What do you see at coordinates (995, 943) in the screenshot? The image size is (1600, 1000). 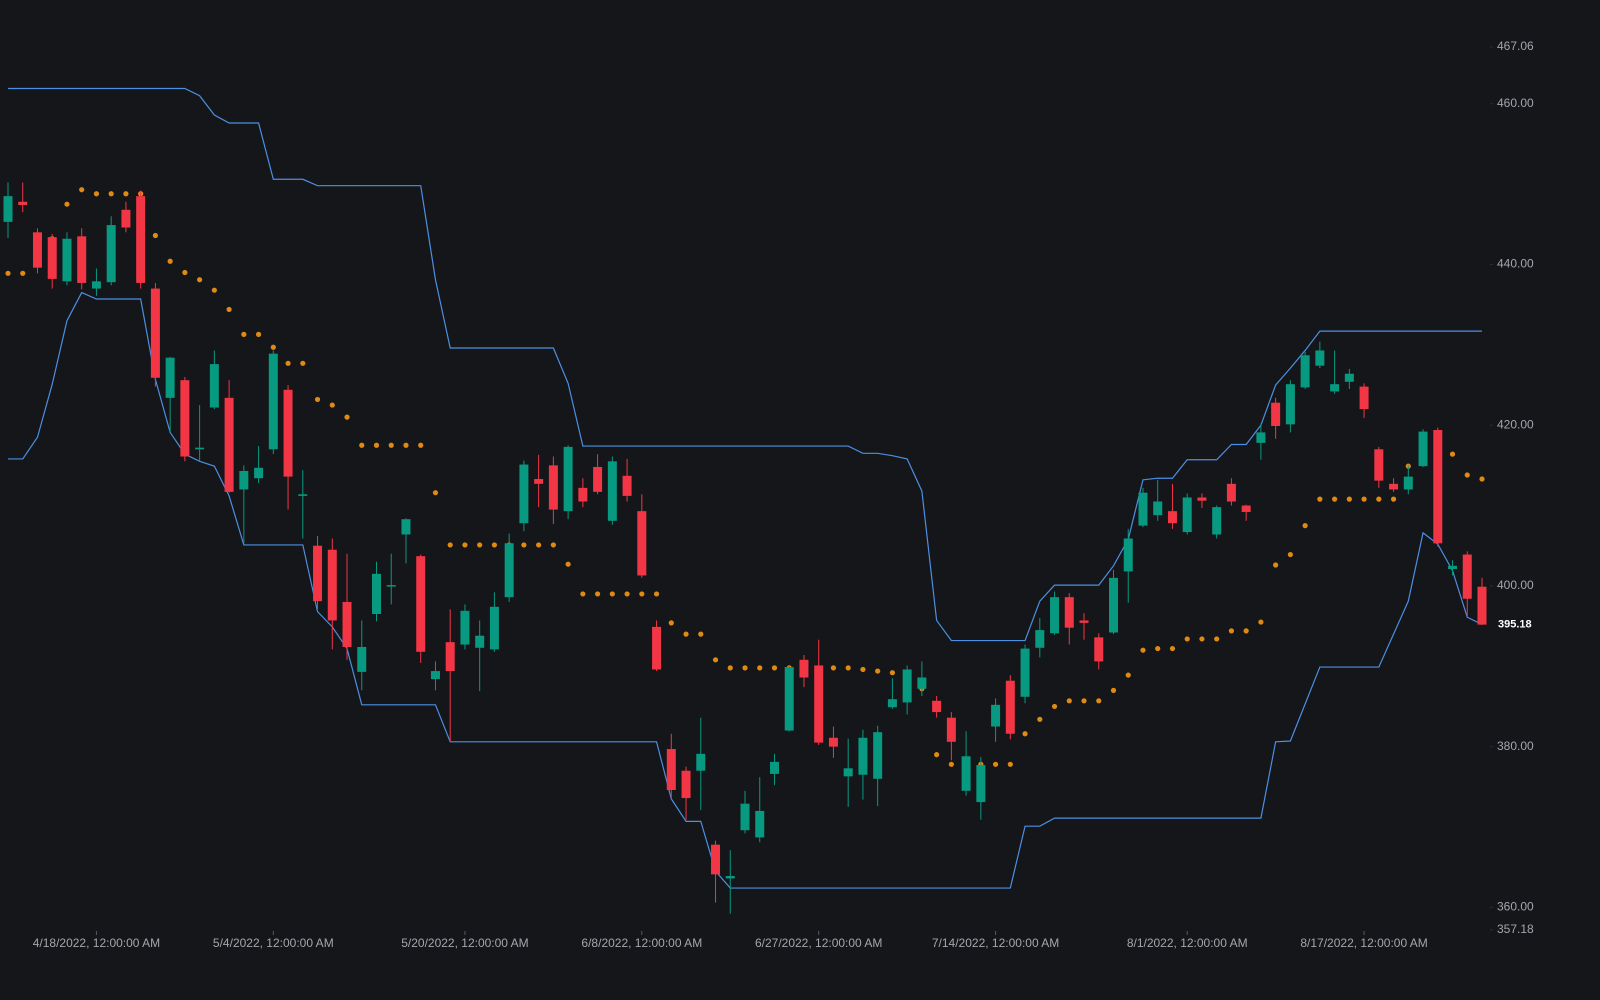 I see `x-tick-label: 7/14/2022, 12:00:00 AM` at bounding box center [995, 943].